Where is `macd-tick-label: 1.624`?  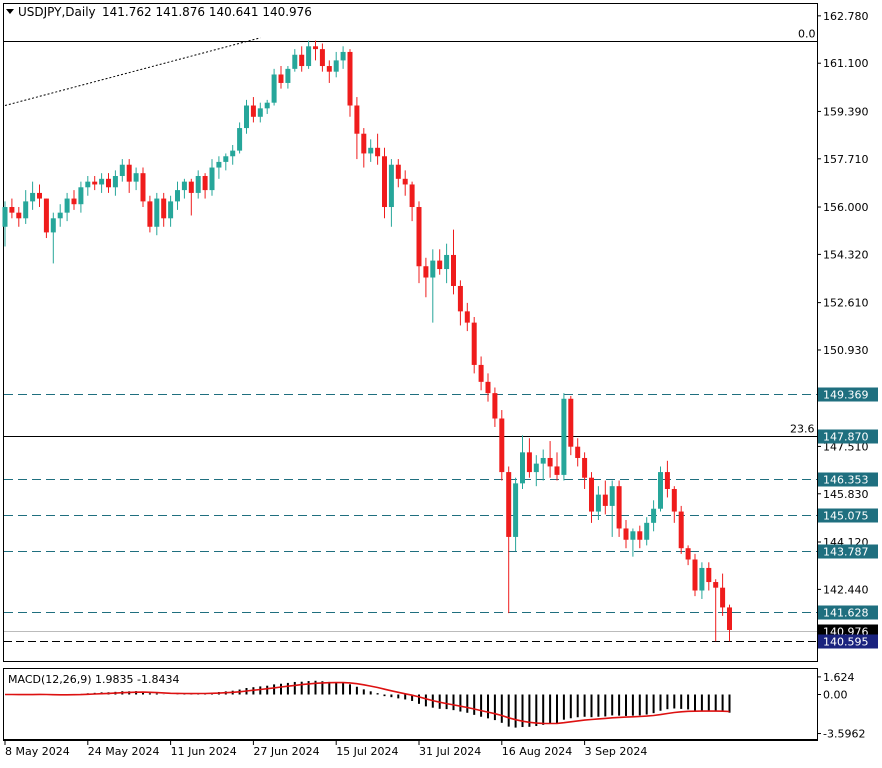 macd-tick-label: 1.624 is located at coordinates (839, 677).